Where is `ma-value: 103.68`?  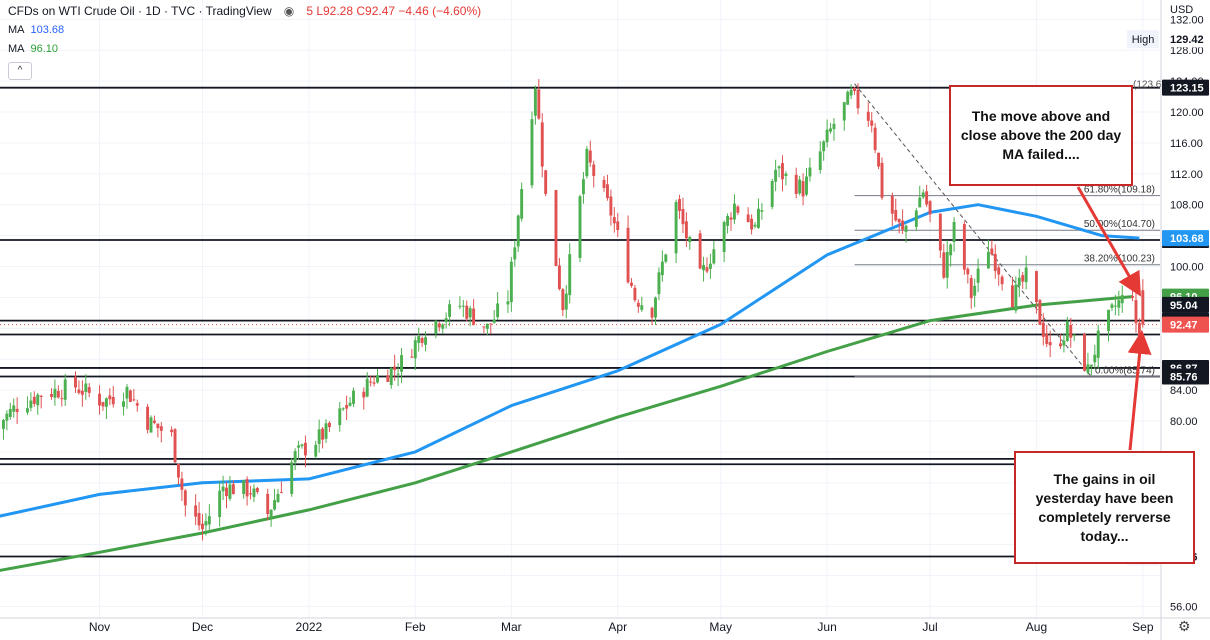 ma-value: 103.68 is located at coordinates (47, 30).